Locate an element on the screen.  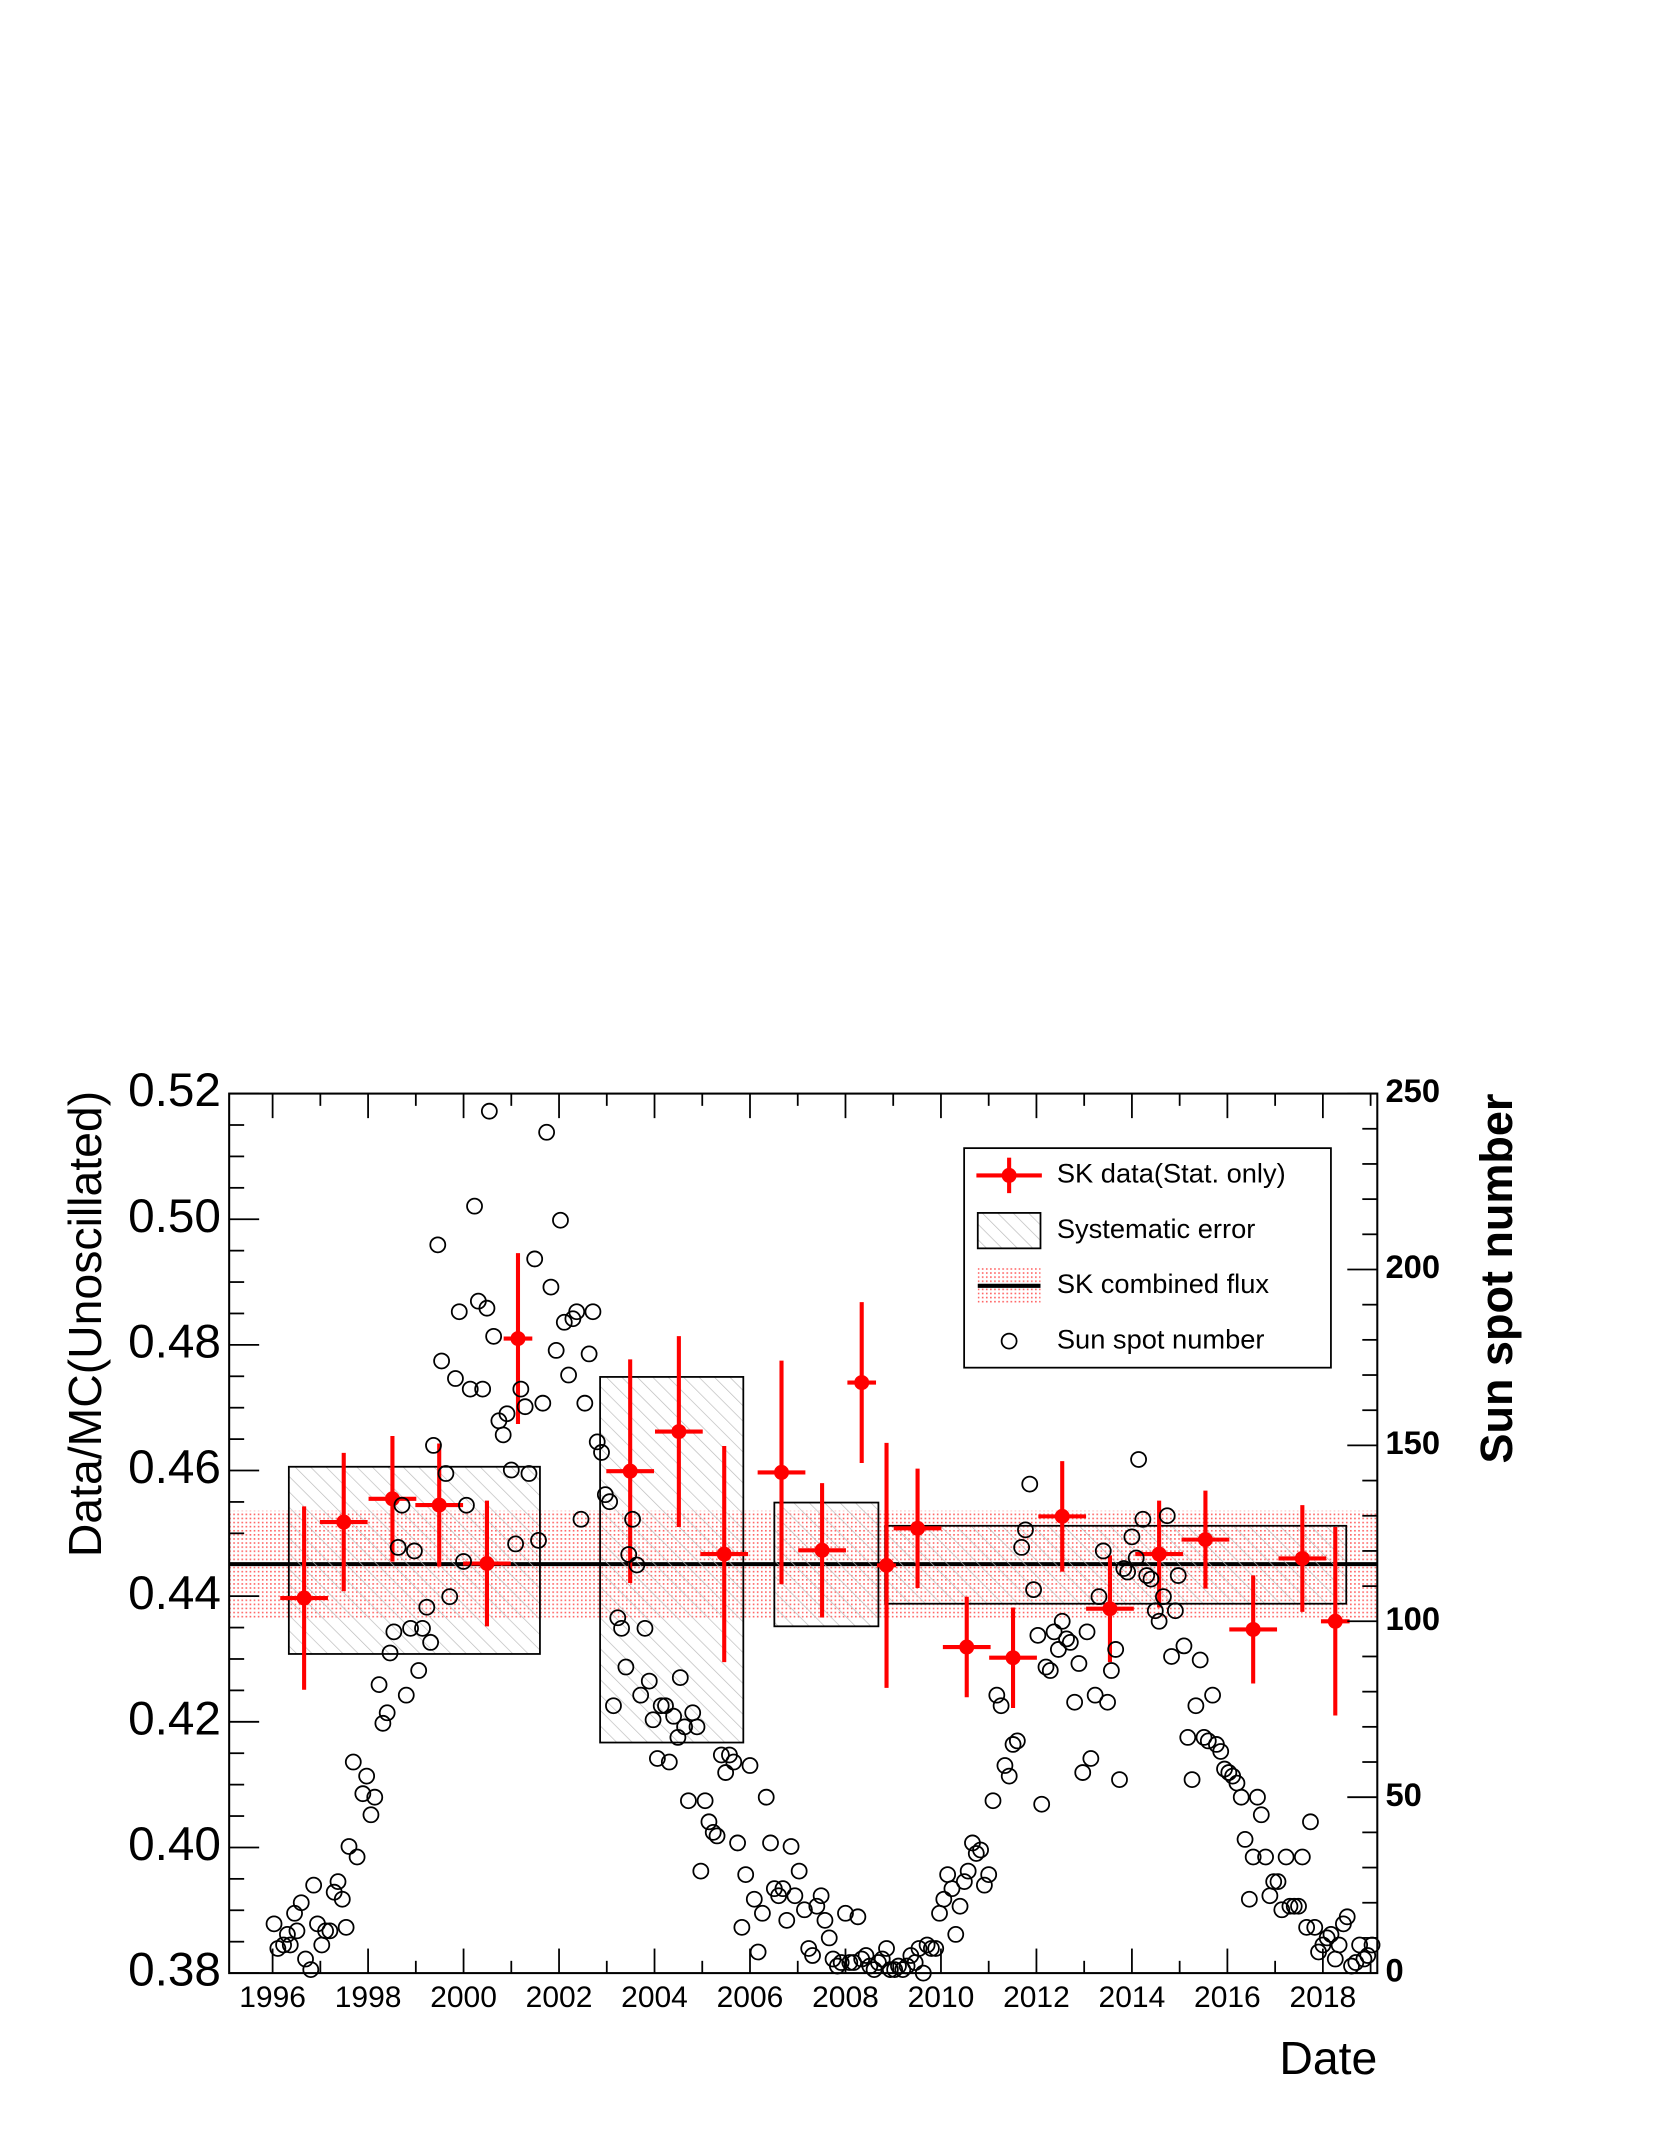
y2-tick-label: 250 is located at coordinates (1412, 1090).